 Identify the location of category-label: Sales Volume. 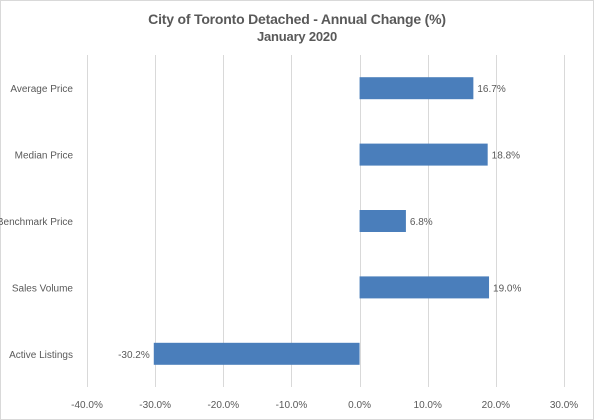
(43, 288).